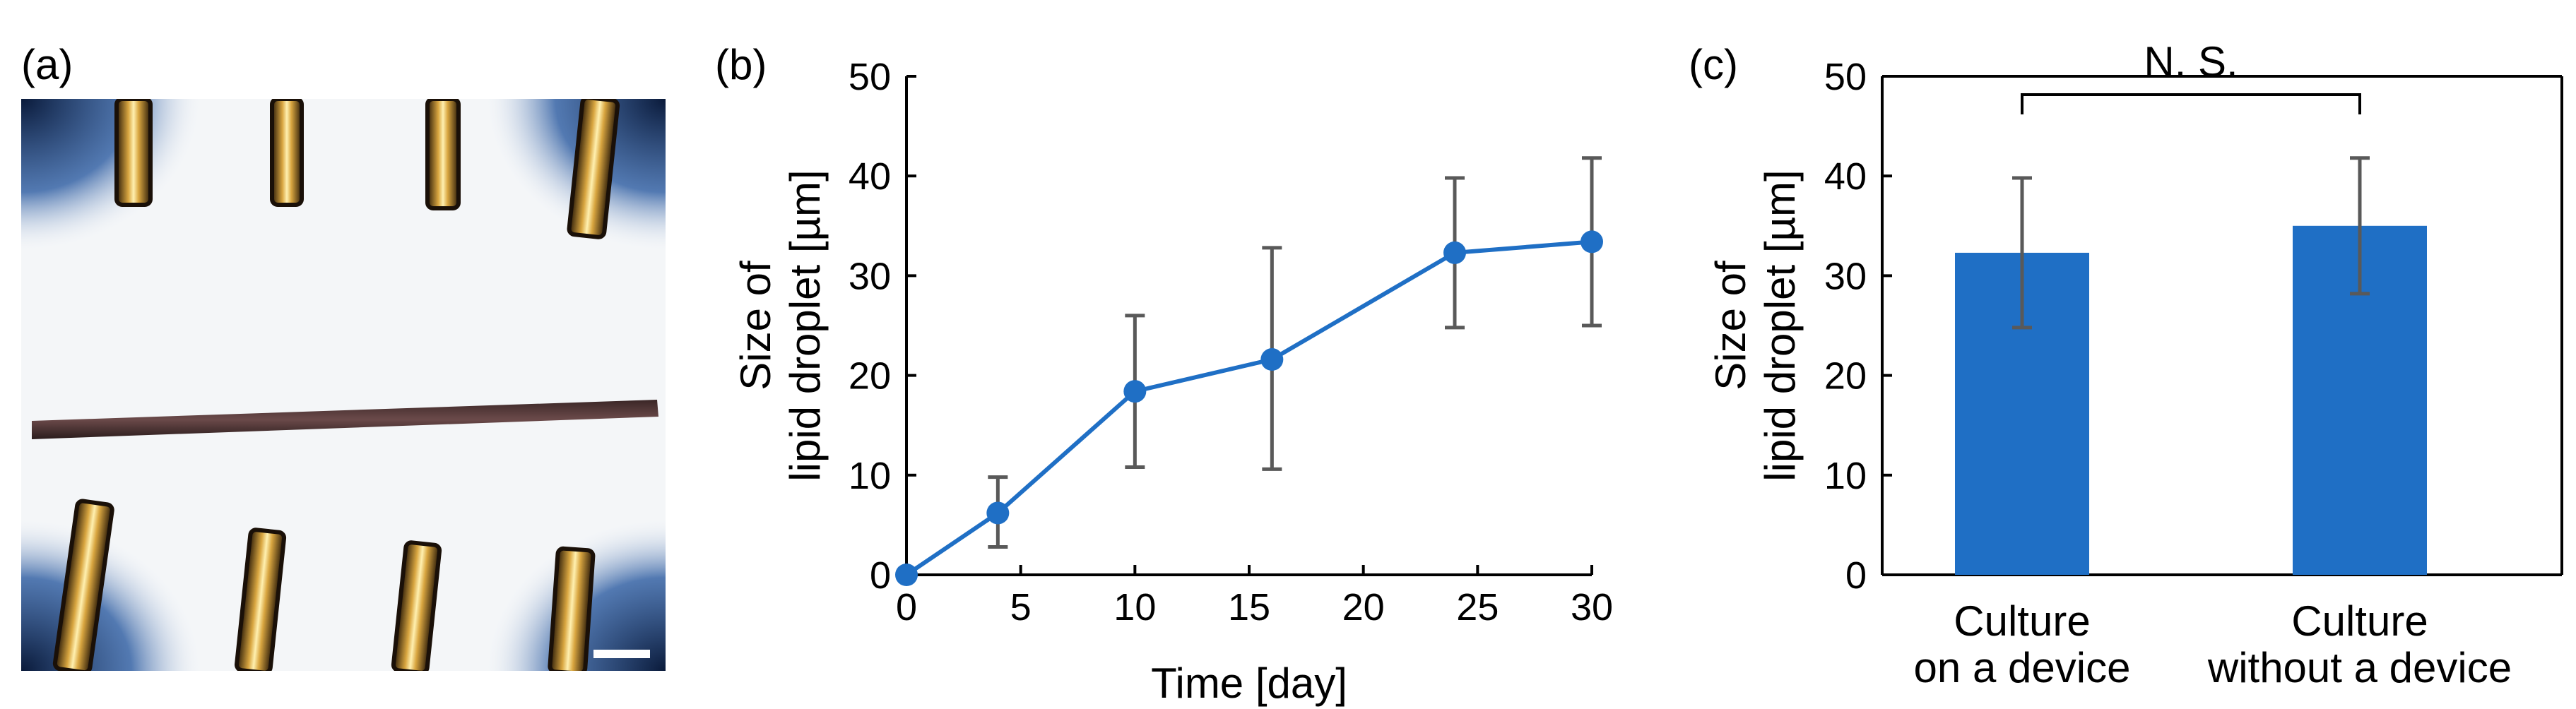  What do you see at coordinates (1477, 607) in the screenshot?
I see `x-tick-label: 25` at bounding box center [1477, 607].